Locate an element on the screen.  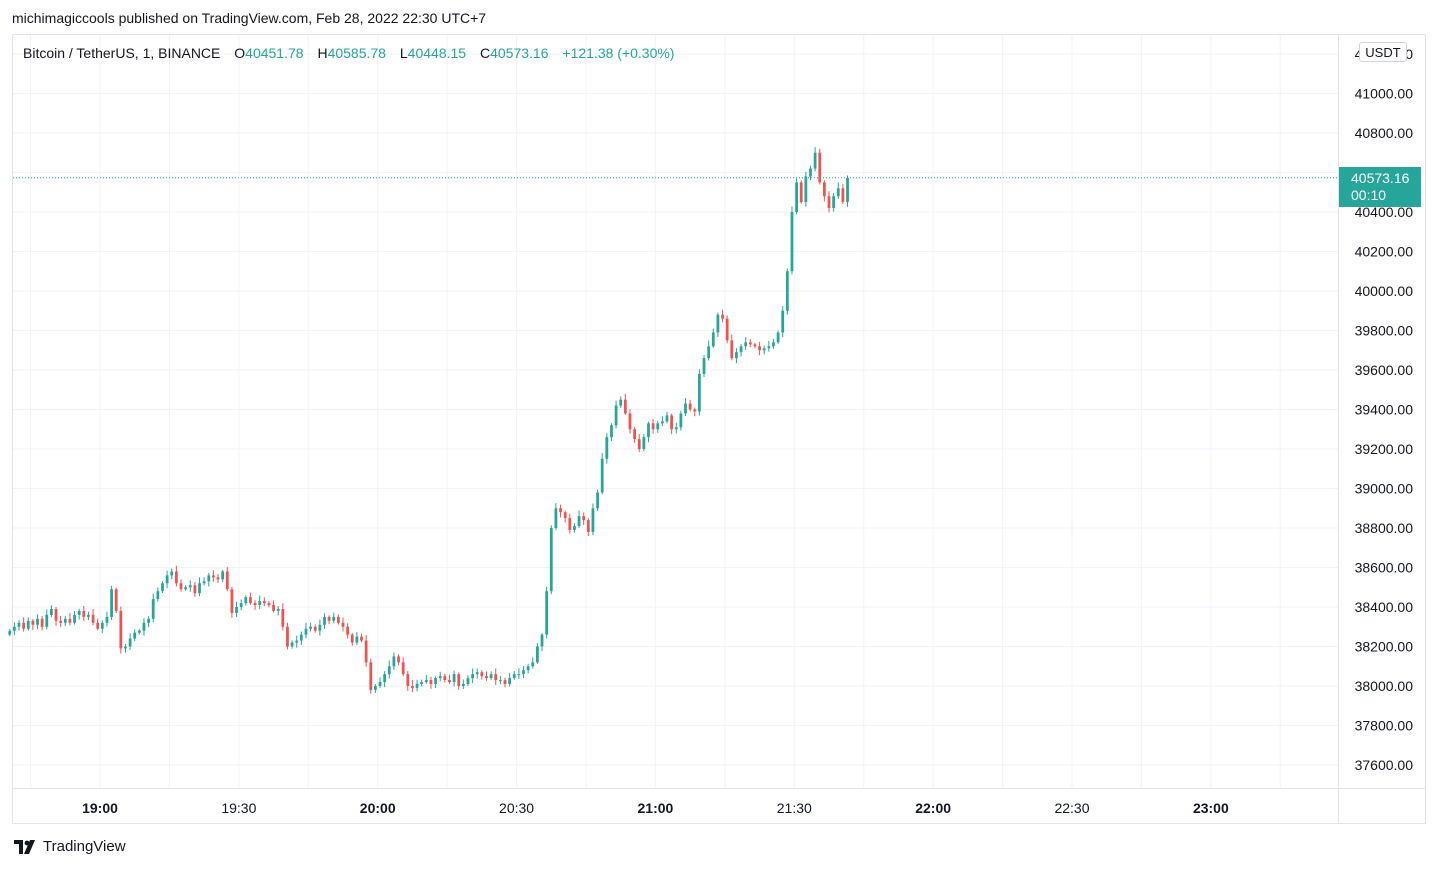
countdown-value: 00:10 is located at coordinates (1369, 195).